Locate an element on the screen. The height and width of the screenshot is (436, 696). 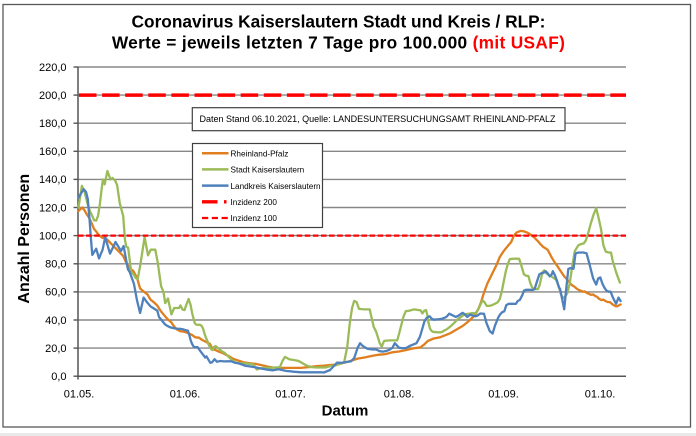
svg-text: Stadt Kaiserslautern is located at coordinates (268, 170).